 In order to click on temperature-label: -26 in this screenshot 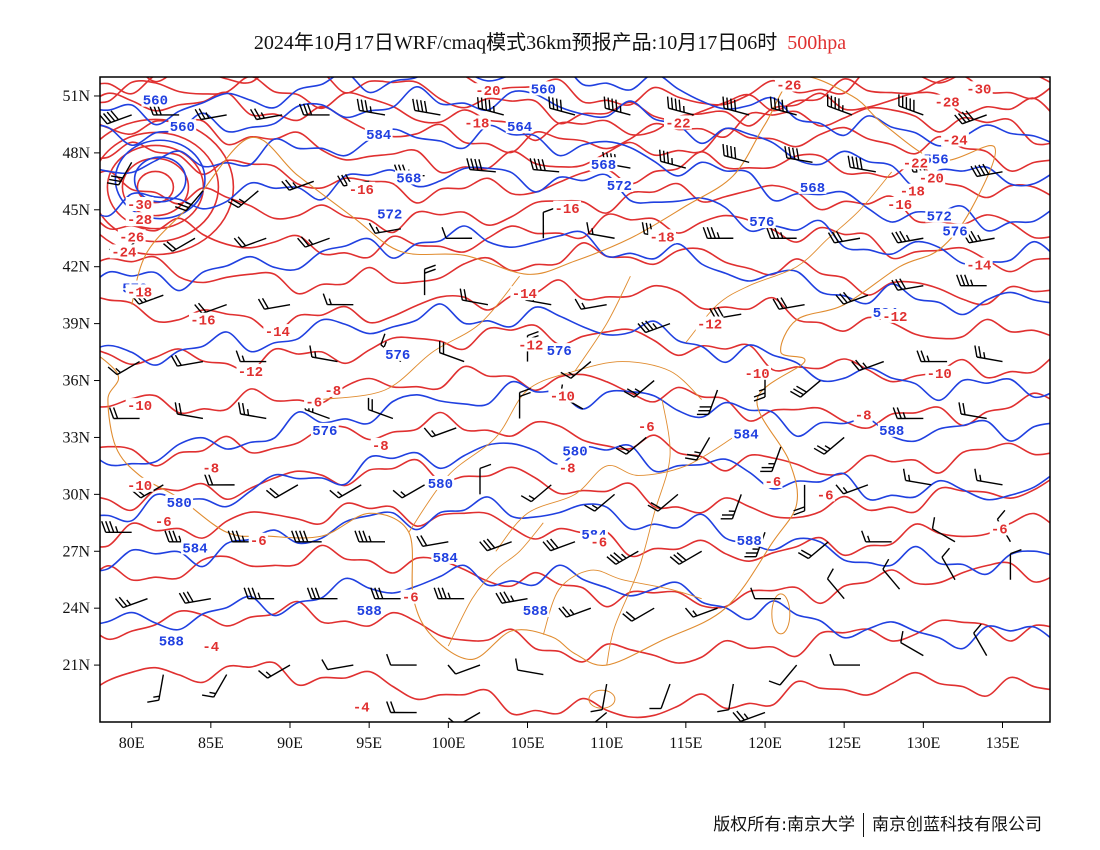, I will do `click(131, 238)`.